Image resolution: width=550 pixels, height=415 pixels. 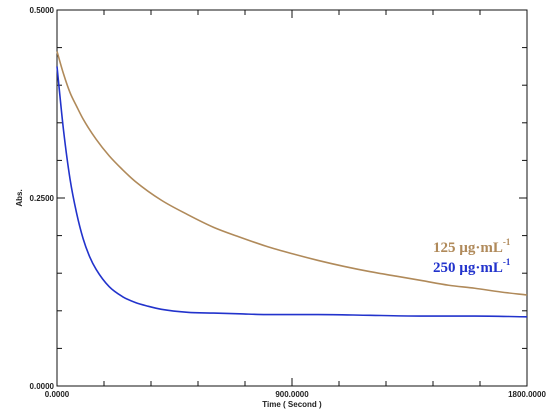 I want to click on x-tick-label: 900.0000, so click(x=292, y=394).